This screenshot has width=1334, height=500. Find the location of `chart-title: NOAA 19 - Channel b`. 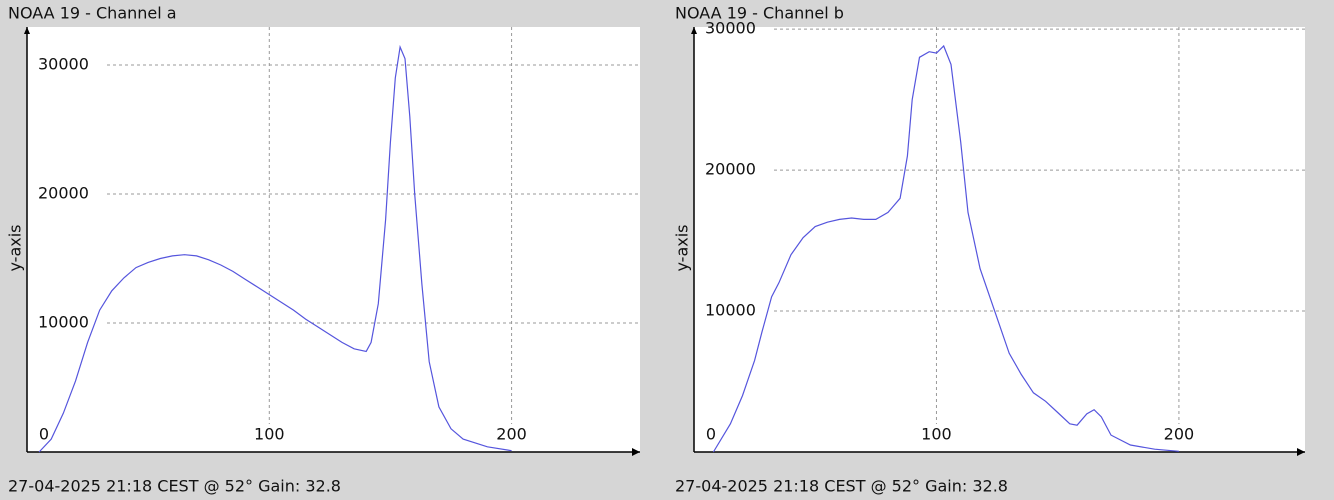

chart-title: NOAA 19 - Channel b is located at coordinates (759, 13).